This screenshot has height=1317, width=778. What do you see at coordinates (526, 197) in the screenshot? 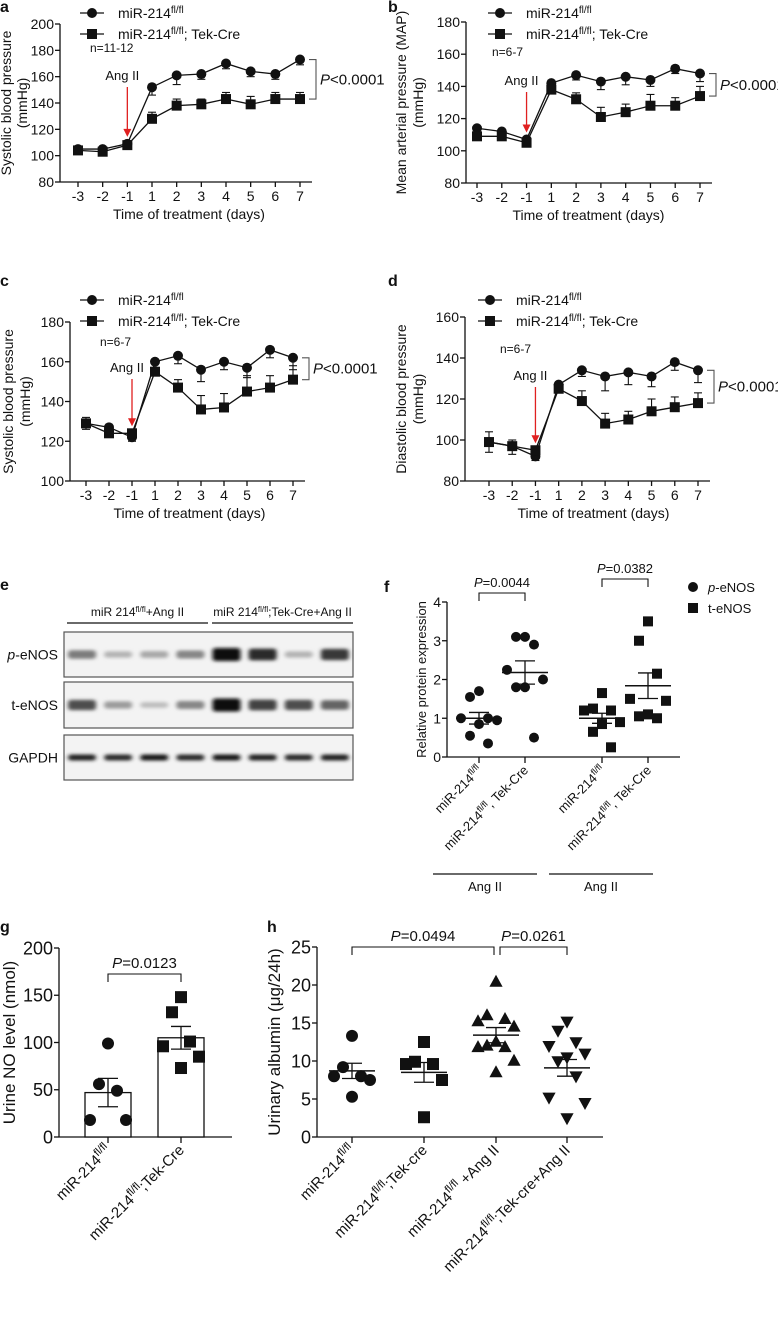
I see `x-tick-label: -1` at bounding box center [526, 197].